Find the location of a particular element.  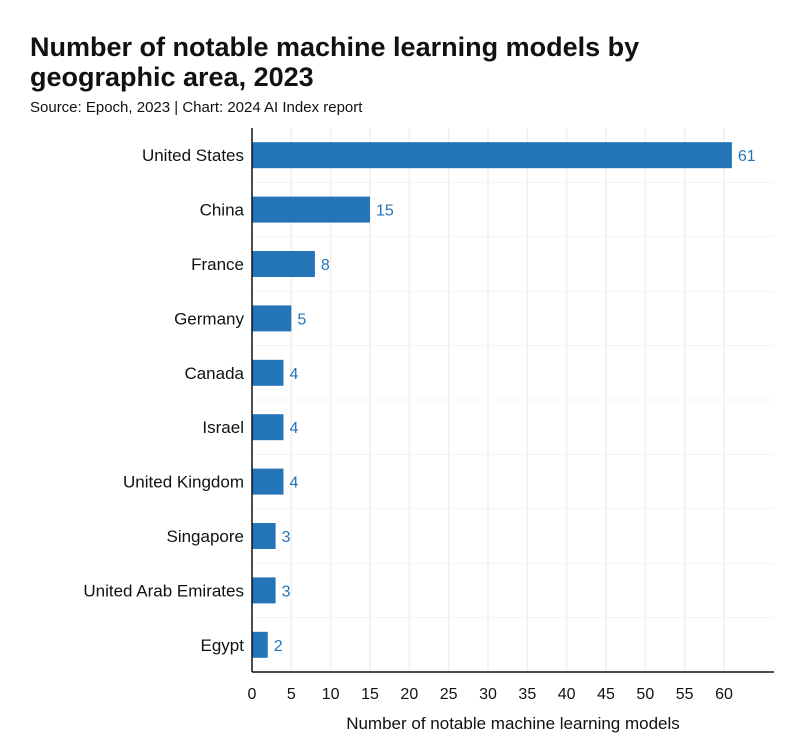

category-label: Egypt is located at coordinates (223, 645).